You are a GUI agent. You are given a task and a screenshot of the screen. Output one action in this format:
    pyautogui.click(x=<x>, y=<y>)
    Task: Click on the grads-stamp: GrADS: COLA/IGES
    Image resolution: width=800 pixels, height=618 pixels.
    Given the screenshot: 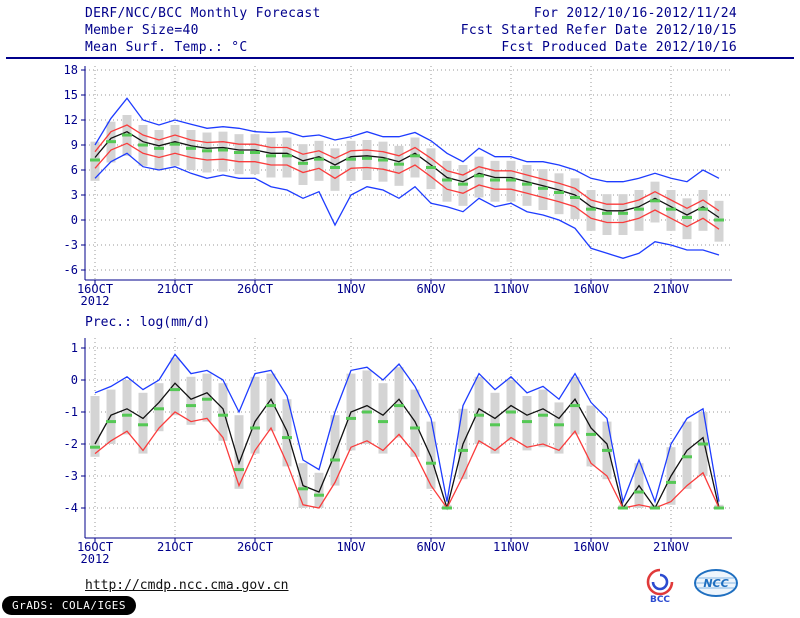 What is the action you would take?
    pyautogui.click(x=69, y=605)
    